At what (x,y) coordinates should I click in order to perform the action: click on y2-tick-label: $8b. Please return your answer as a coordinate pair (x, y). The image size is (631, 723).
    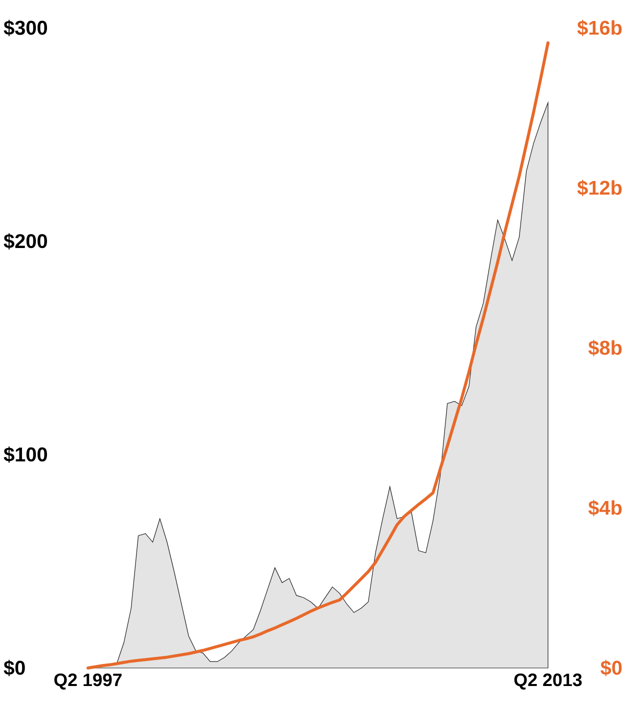
    Looking at the image, I should click on (605, 348).